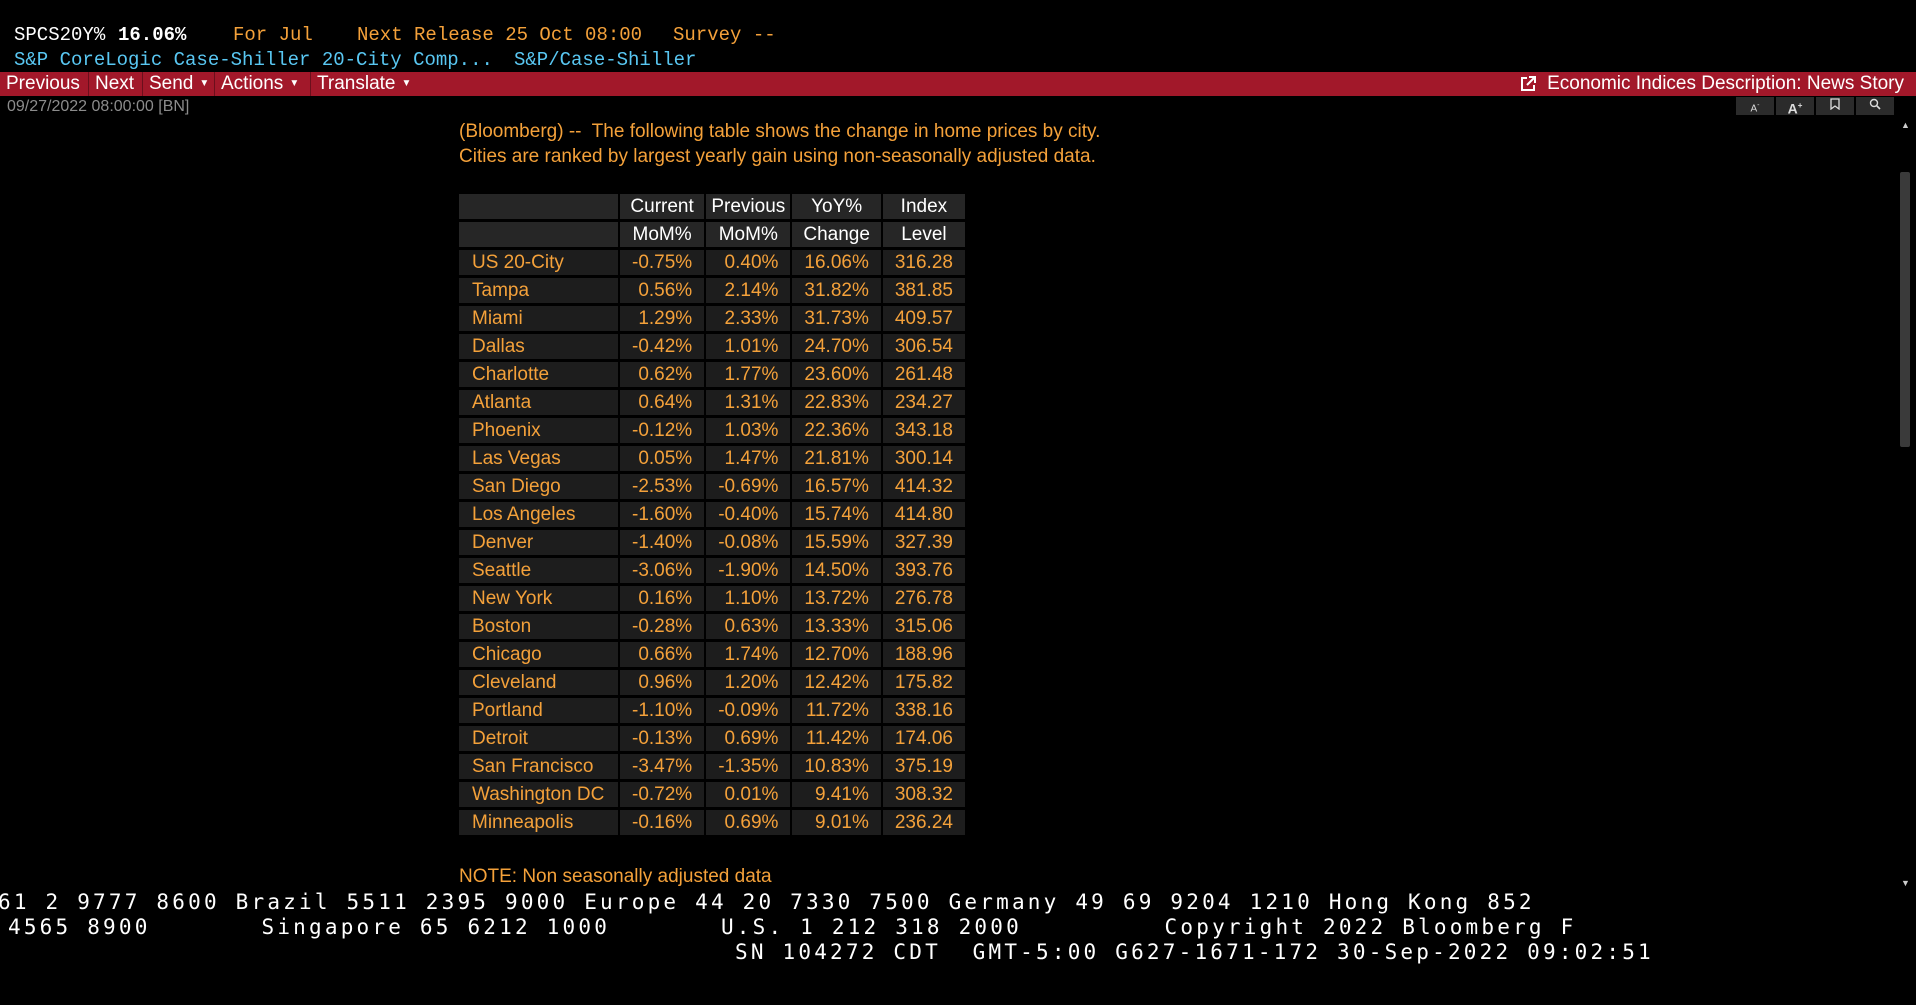 The image size is (1916, 1005). I want to click on city-cell: Los Angeles, so click(538, 514).